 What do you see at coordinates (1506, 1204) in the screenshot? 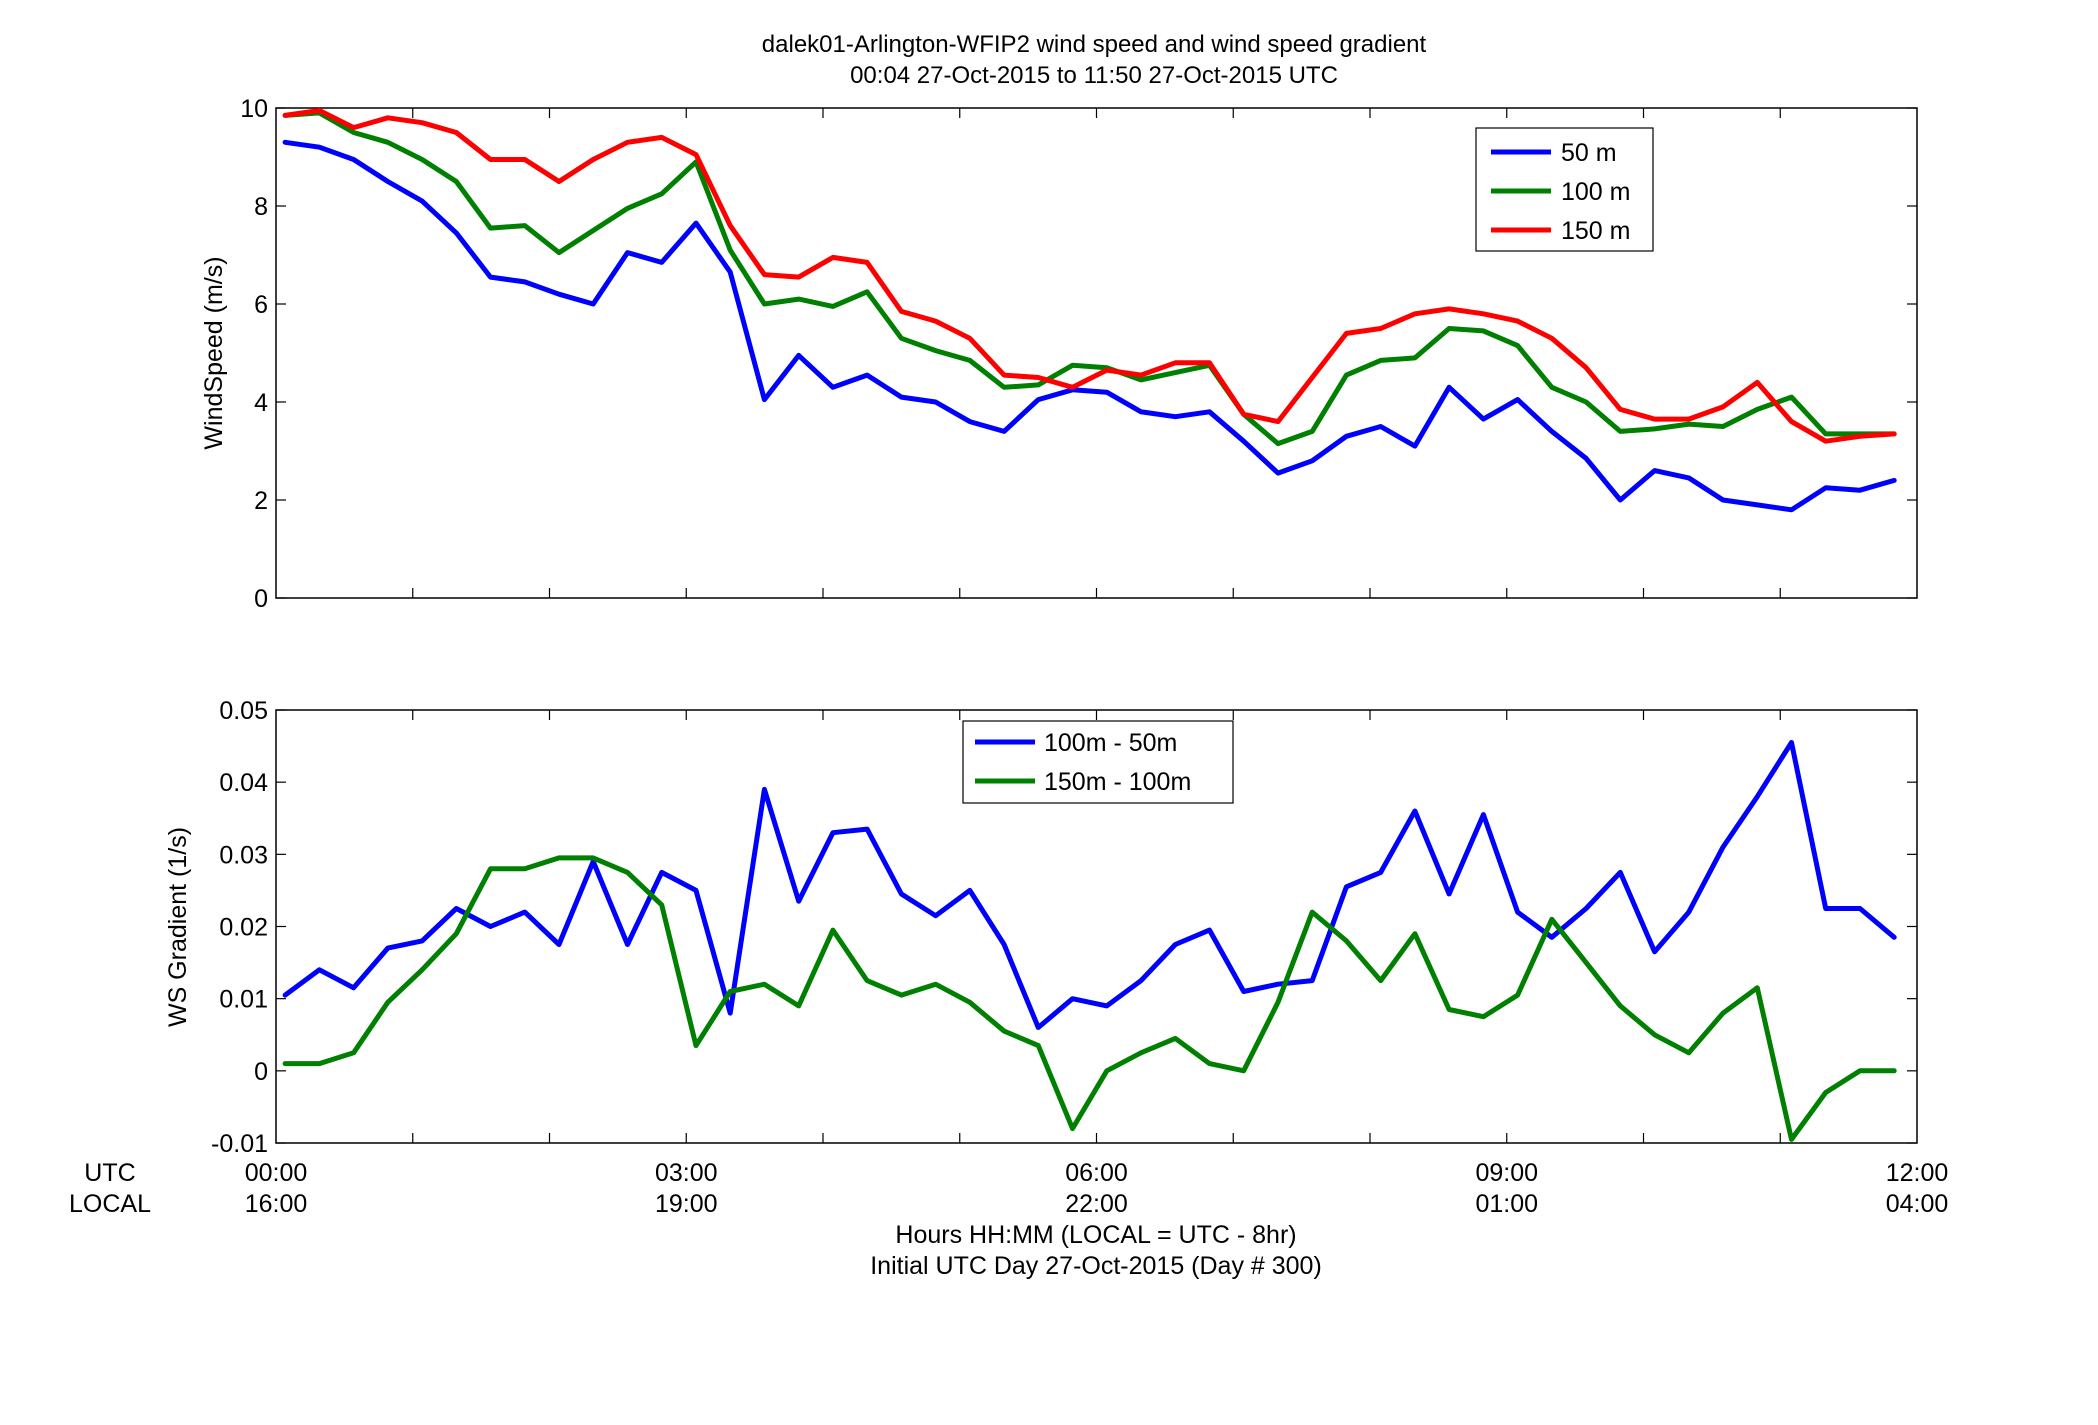
I see `x-tick-label-local: 01:00` at bounding box center [1506, 1204].